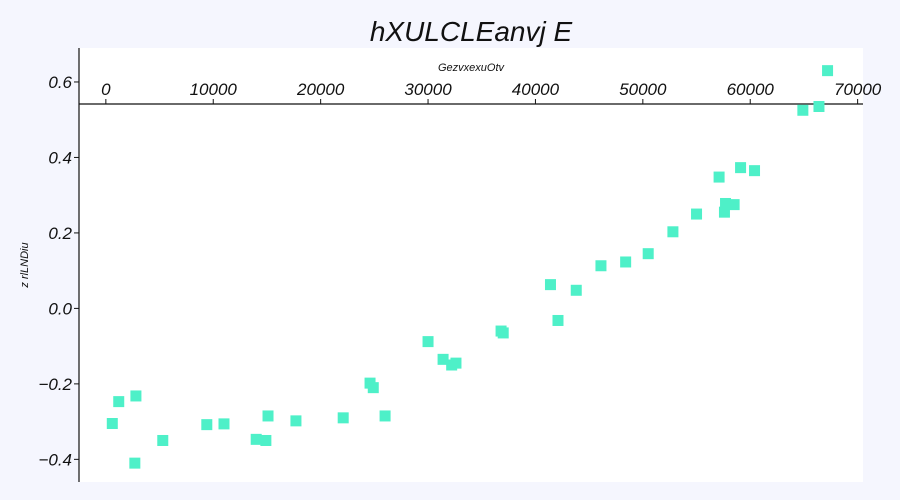 The width and height of the screenshot is (900, 500). What do you see at coordinates (536, 89) in the screenshot?
I see `x-tick-label: 40000` at bounding box center [536, 89].